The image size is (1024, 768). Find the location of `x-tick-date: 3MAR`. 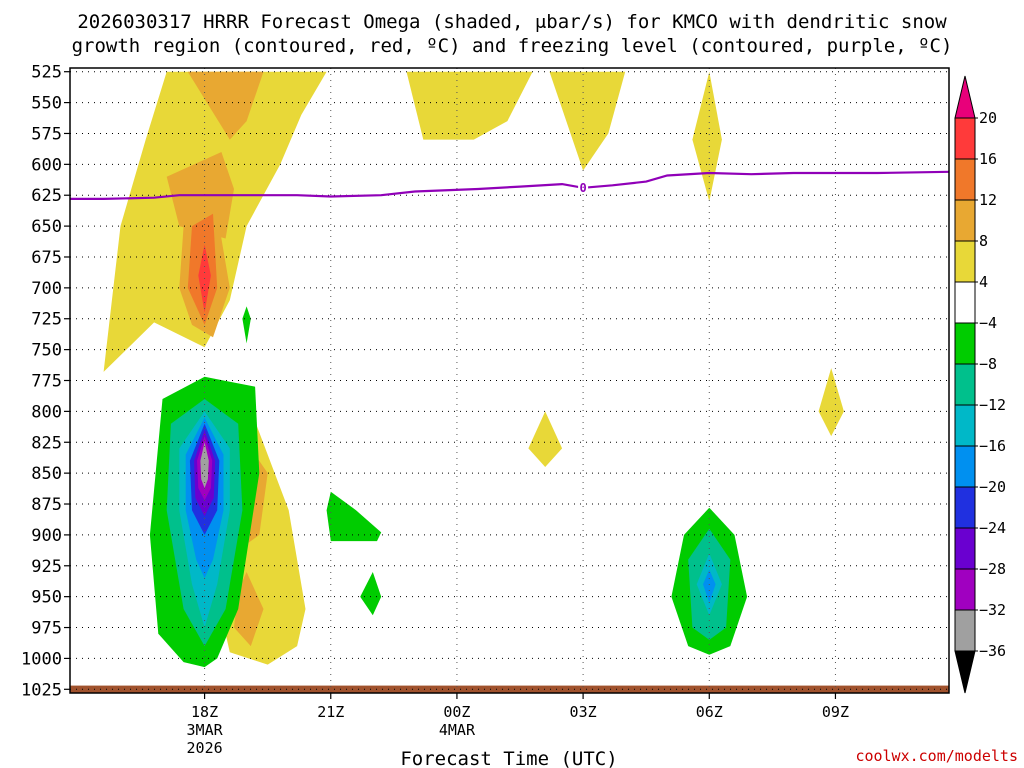

x-tick-date: 3MAR is located at coordinates (205, 730).